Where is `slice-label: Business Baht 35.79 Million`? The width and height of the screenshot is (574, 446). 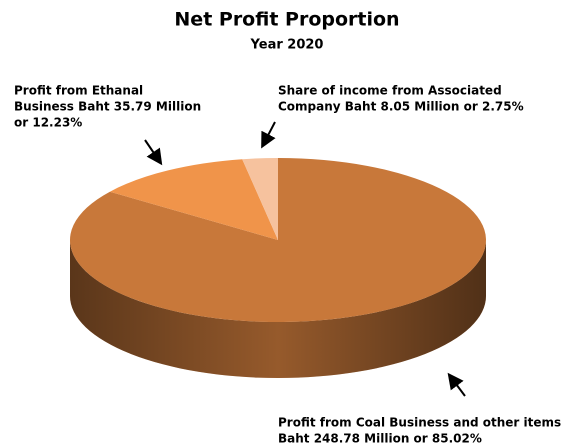
slice-label: Business Baht 35.79 Million is located at coordinates (107, 107).